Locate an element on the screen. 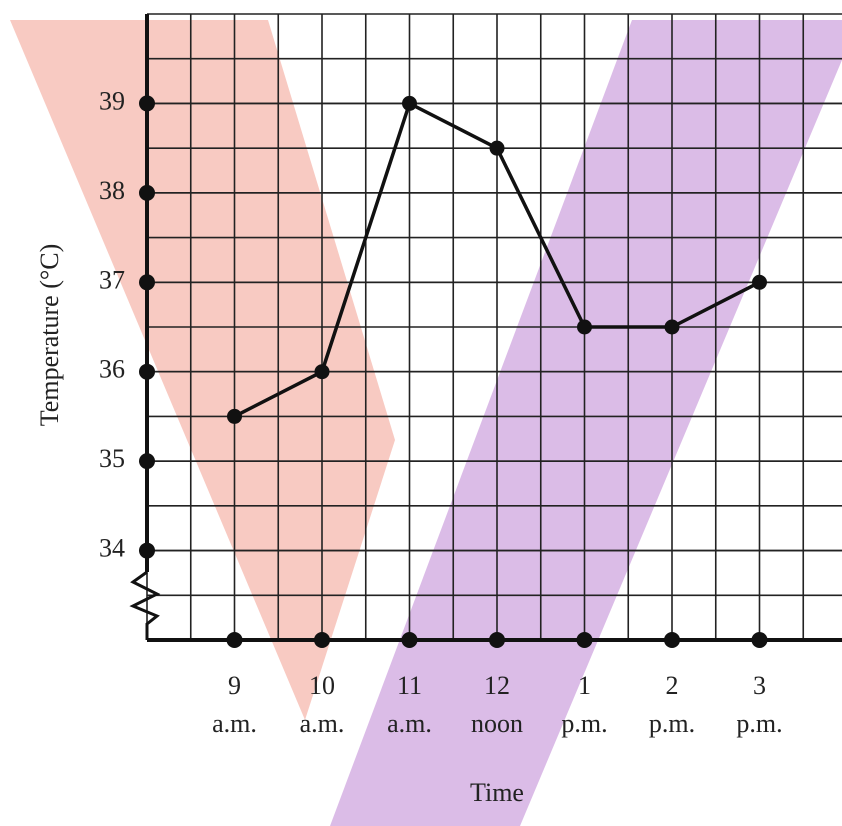  y-tick-label: 34 is located at coordinates (112, 548).